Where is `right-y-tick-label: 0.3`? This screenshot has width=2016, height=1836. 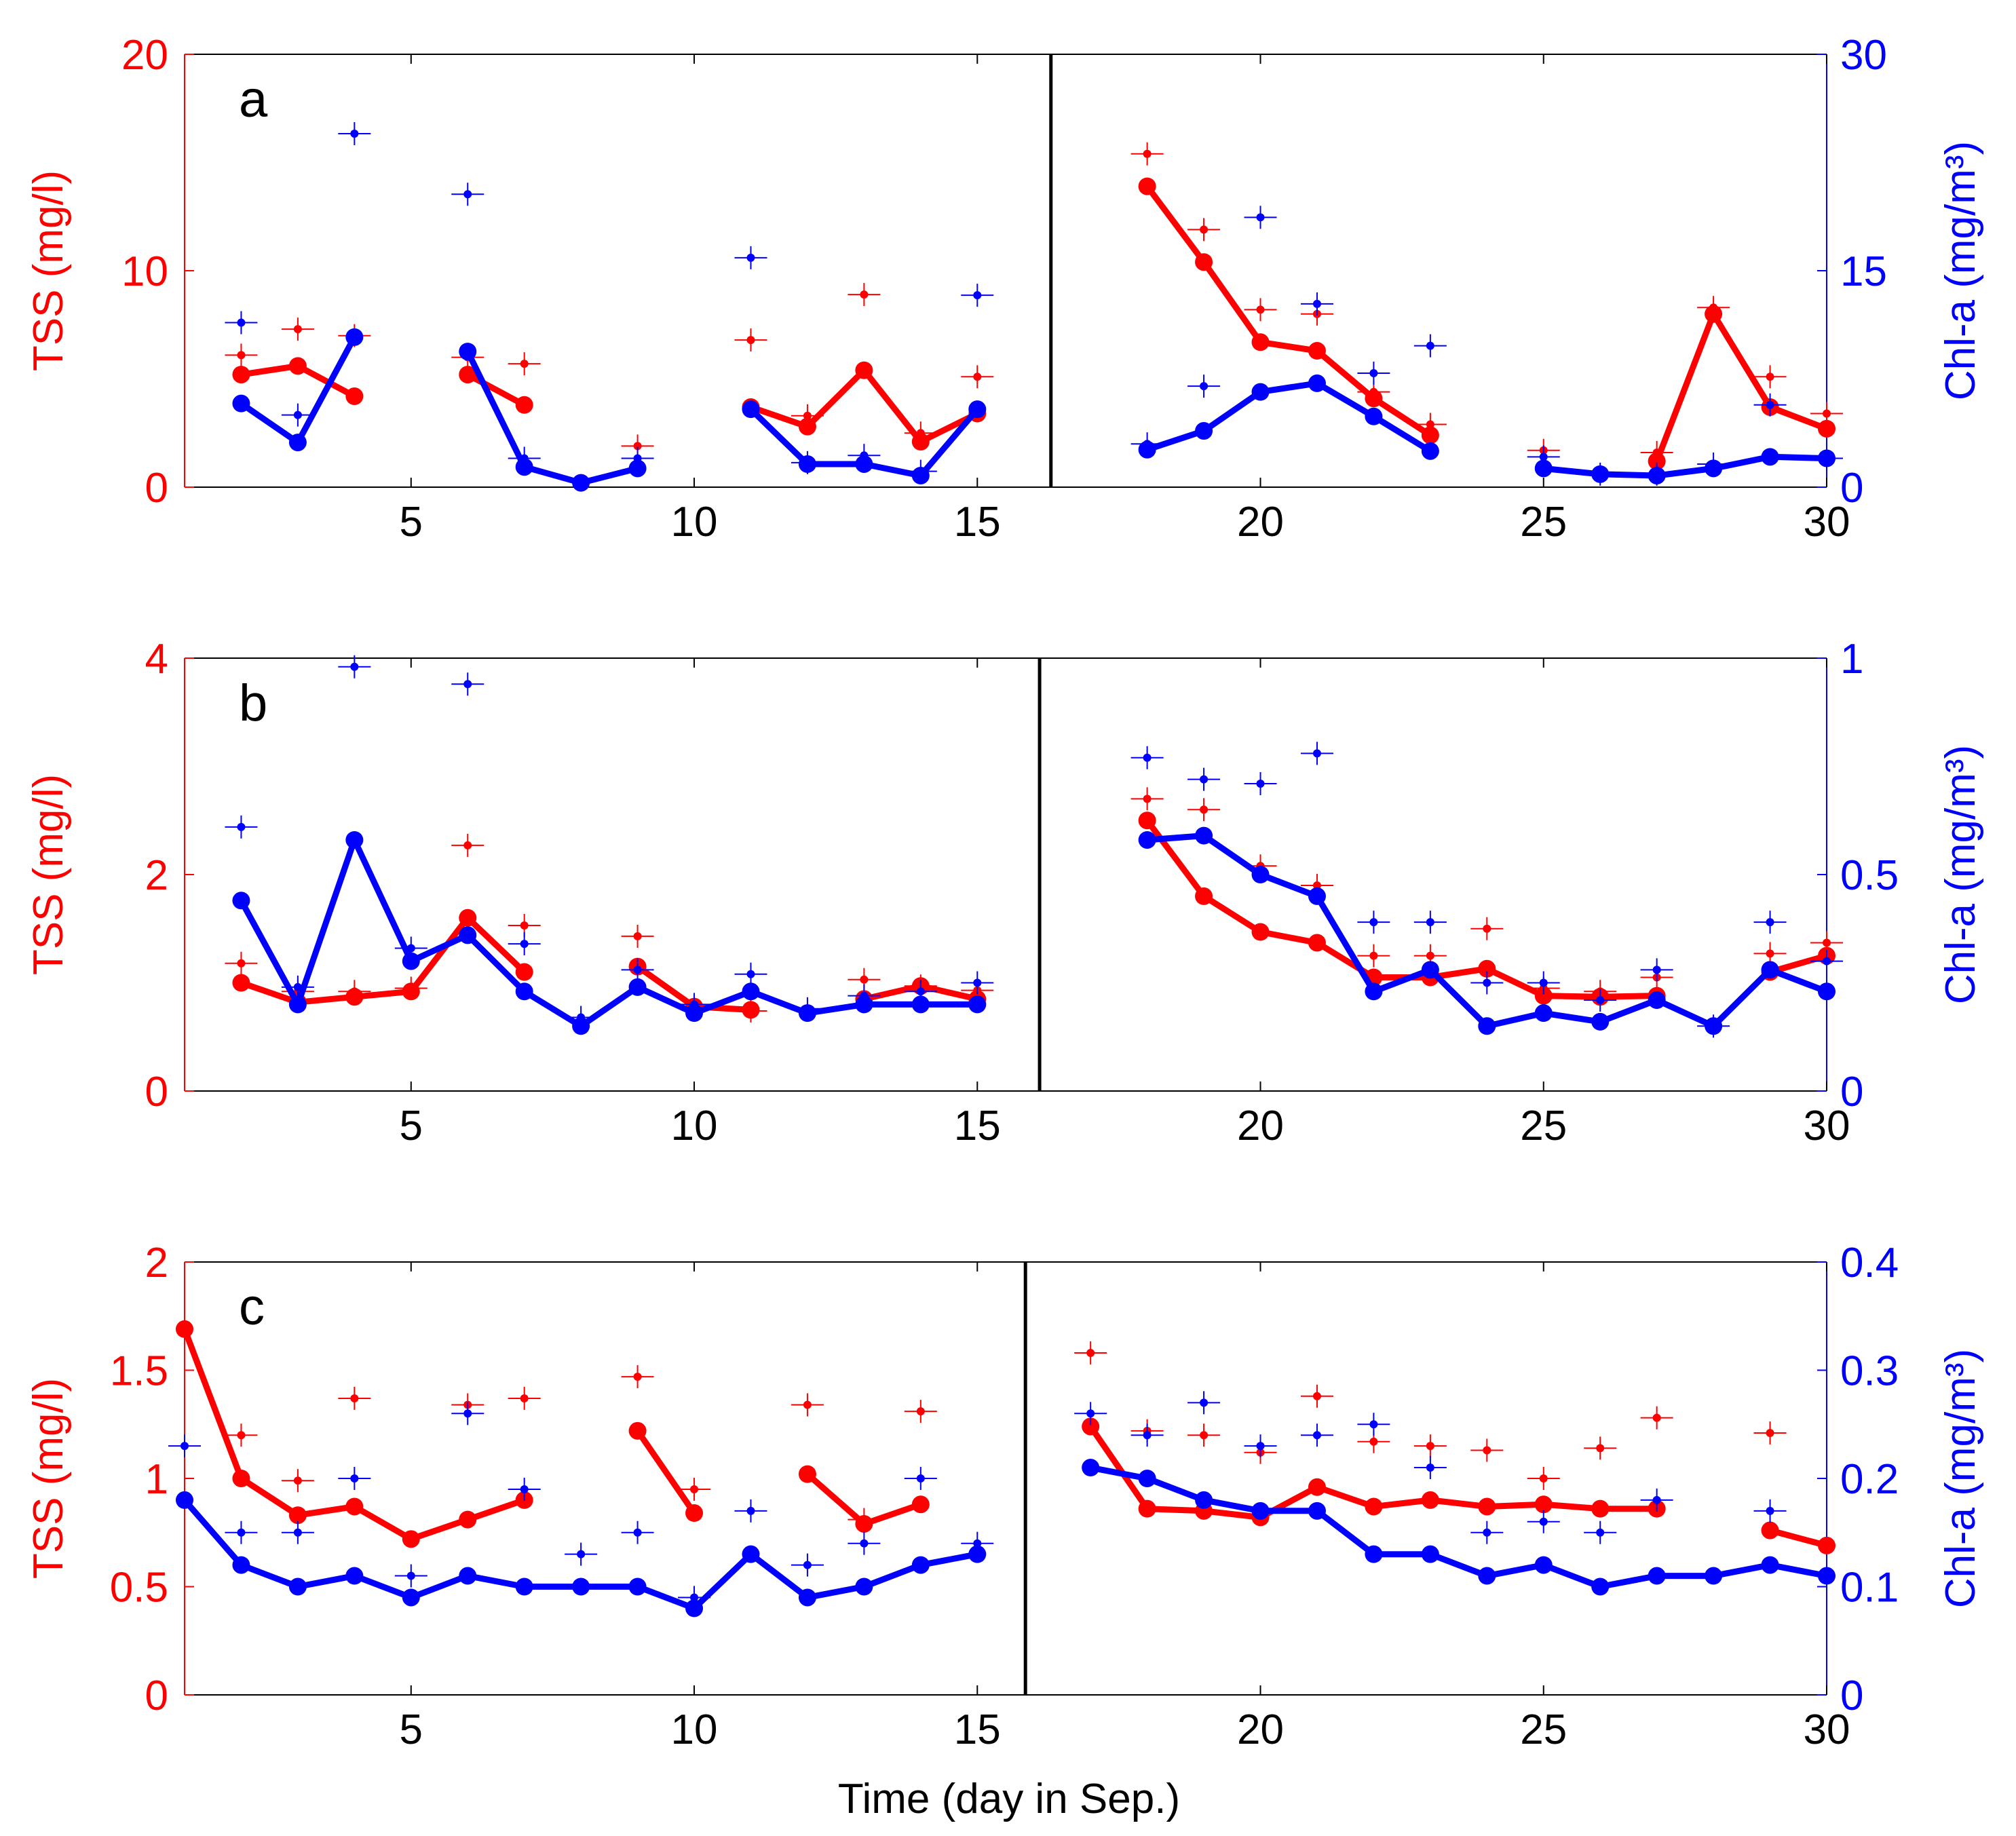 right-y-tick-label: 0.3 is located at coordinates (1870, 1371).